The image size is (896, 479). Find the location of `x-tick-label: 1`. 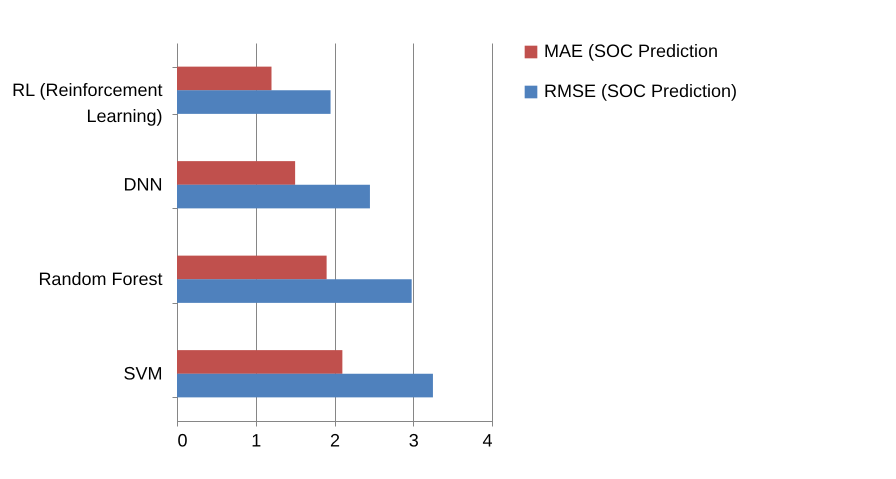

x-tick-label: 1 is located at coordinates (256, 440).